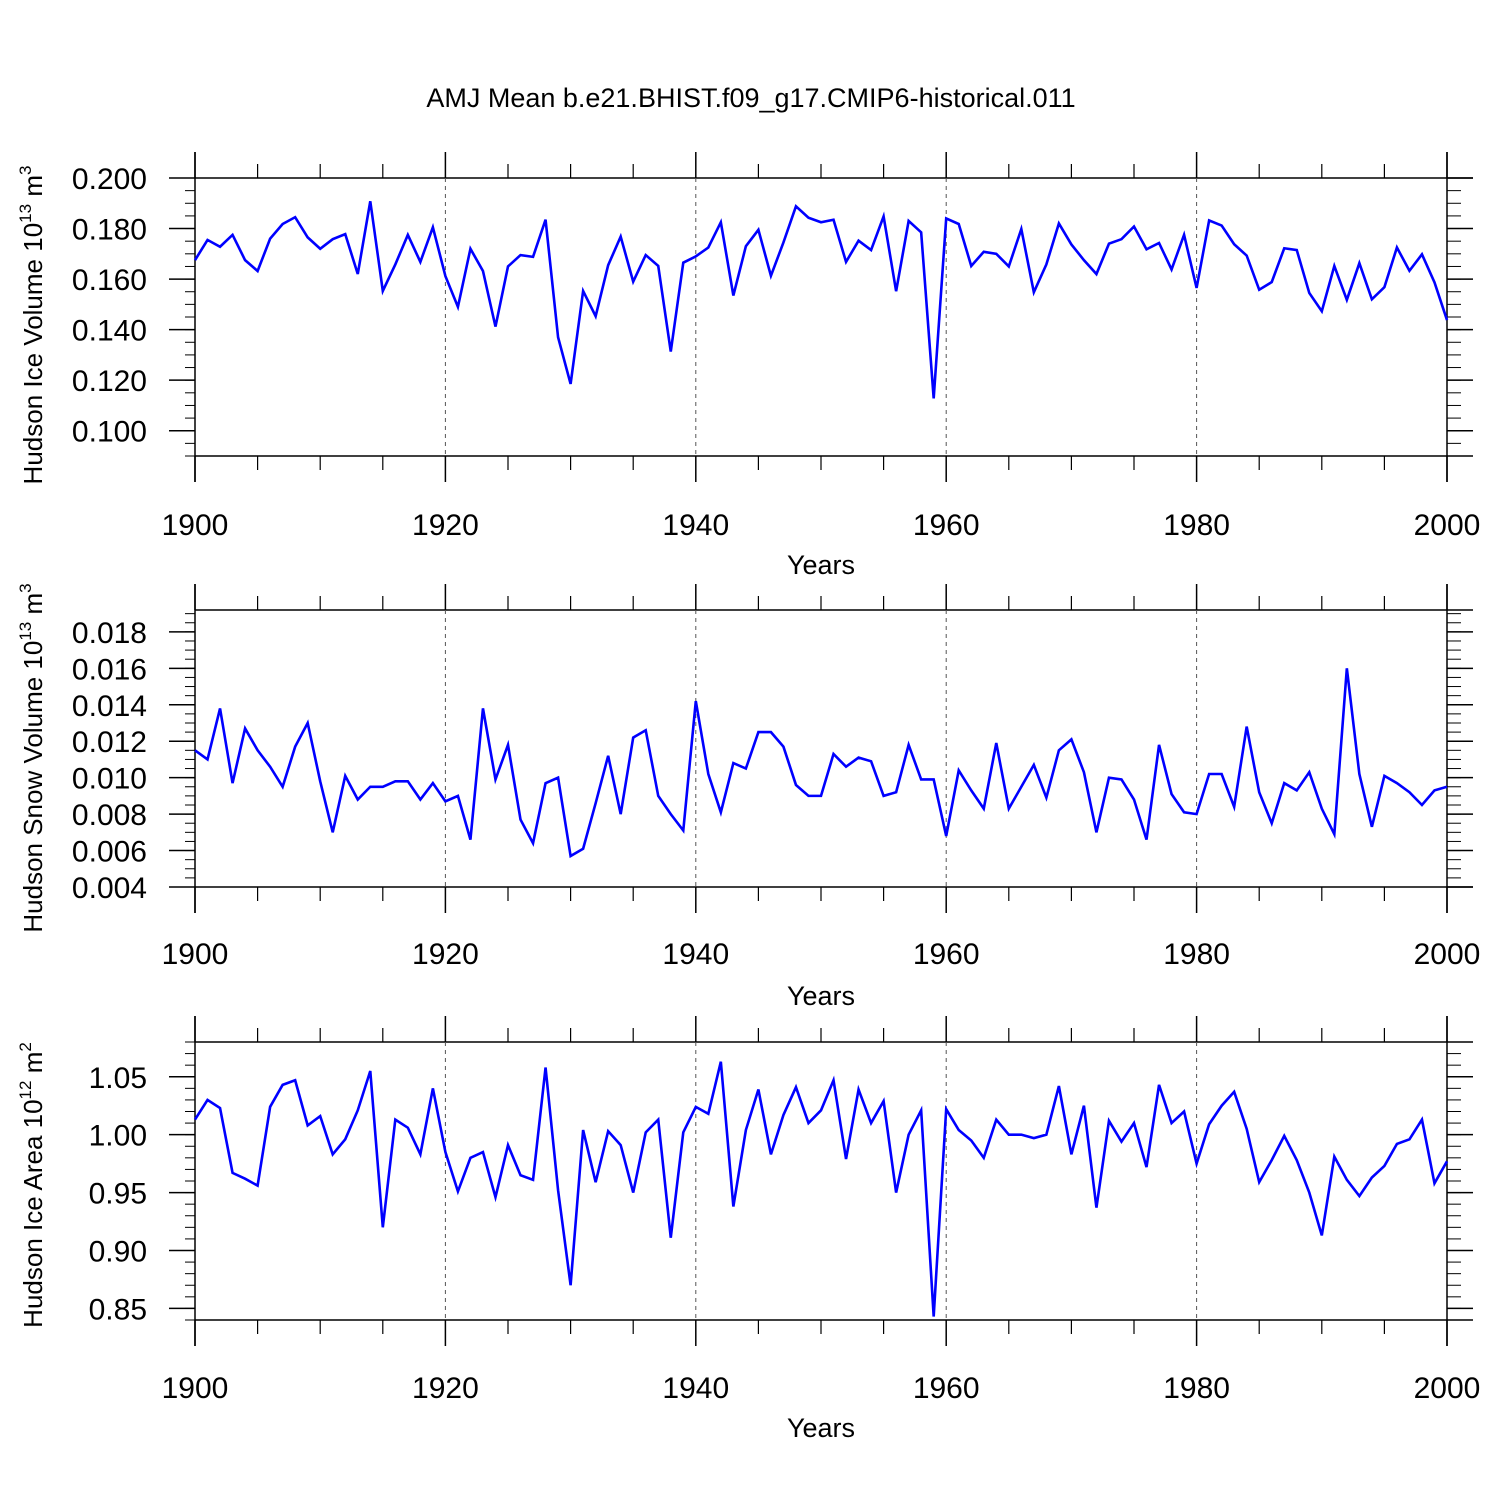 This screenshot has height=1500, width=1500. What do you see at coordinates (118, 1194) in the screenshot?
I see `y-tick-label: 0.95` at bounding box center [118, 1194].